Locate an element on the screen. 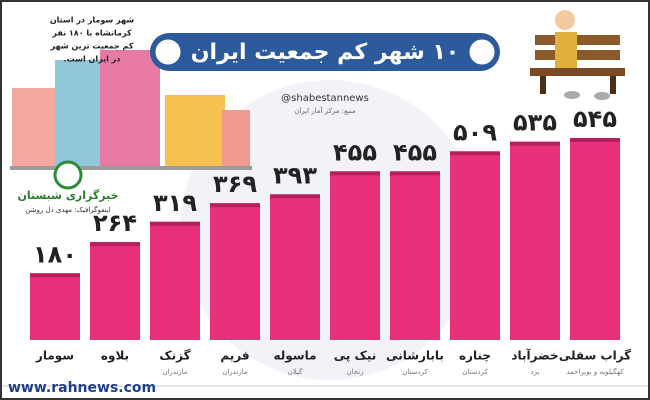 This screenshot has height=400, width=650. category-label: نیک پی is located at coordinates (355, 356).